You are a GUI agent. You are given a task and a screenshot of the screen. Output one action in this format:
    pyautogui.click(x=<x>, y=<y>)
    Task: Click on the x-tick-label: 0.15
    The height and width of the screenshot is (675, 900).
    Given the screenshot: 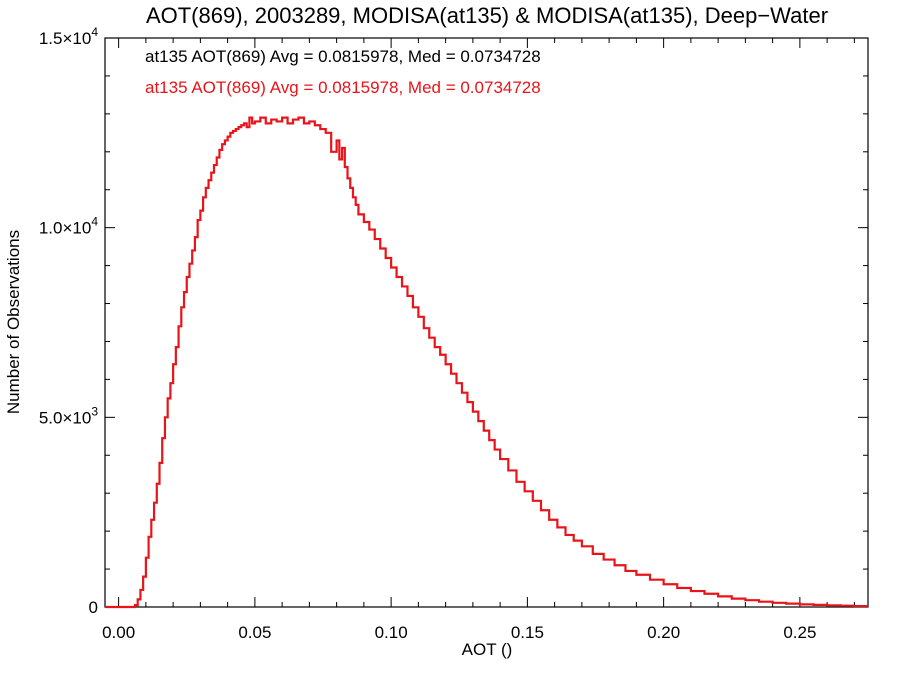 What is the action you would take?
    pyautogui.click(x=527, y=632)
    